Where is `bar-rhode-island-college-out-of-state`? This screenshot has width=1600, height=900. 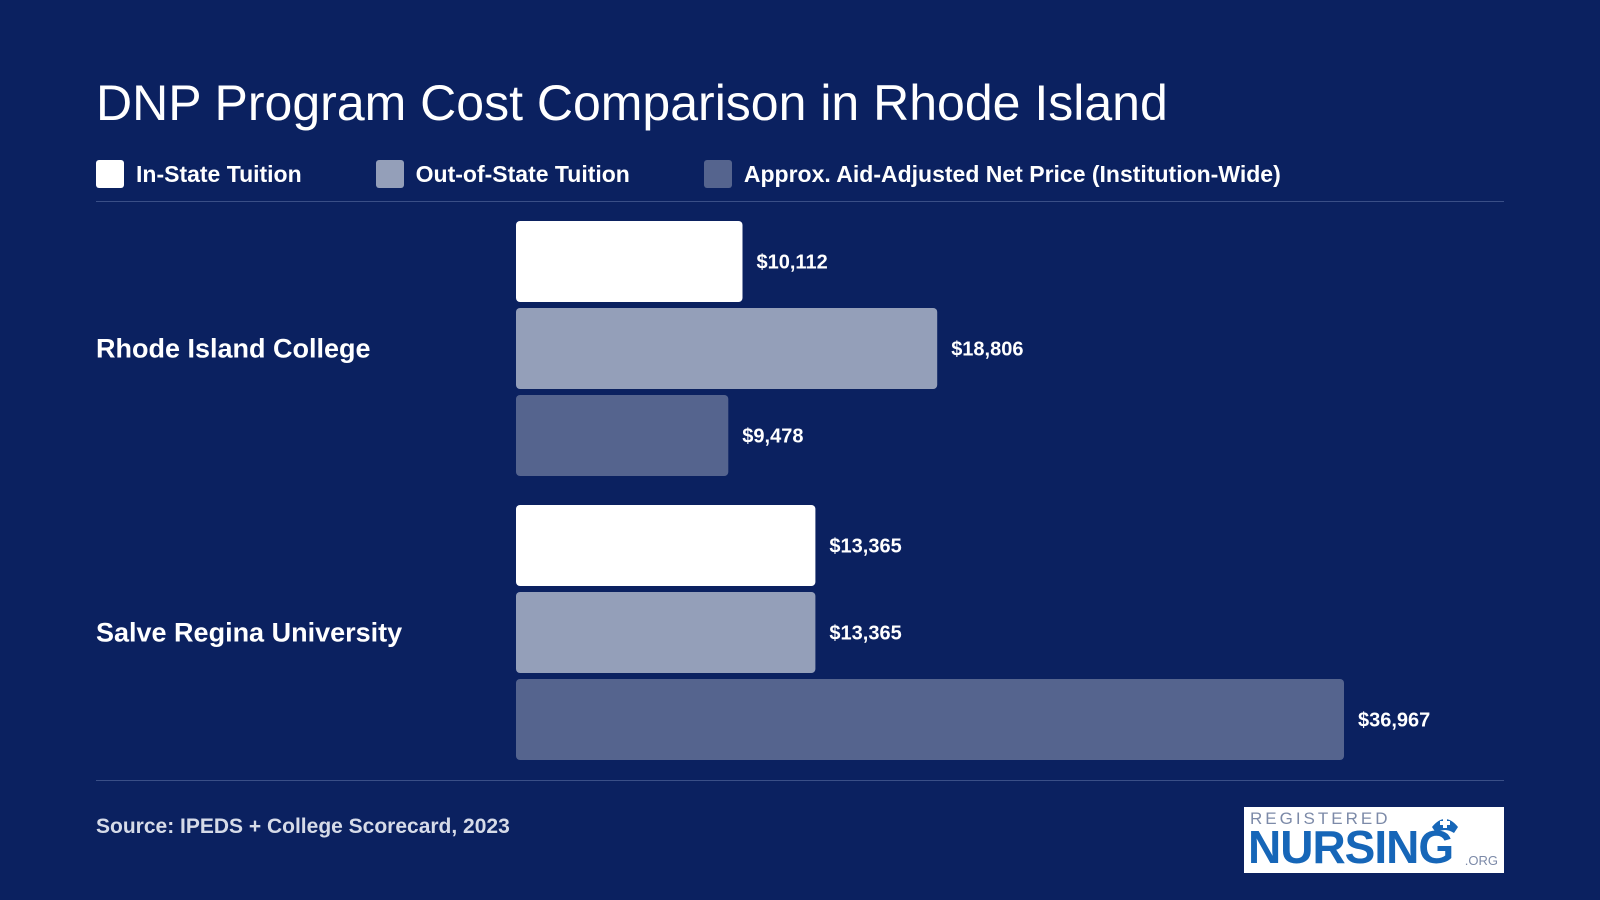
bar-rhode-island-college-out-of-state is located at coordinates (727, 348).